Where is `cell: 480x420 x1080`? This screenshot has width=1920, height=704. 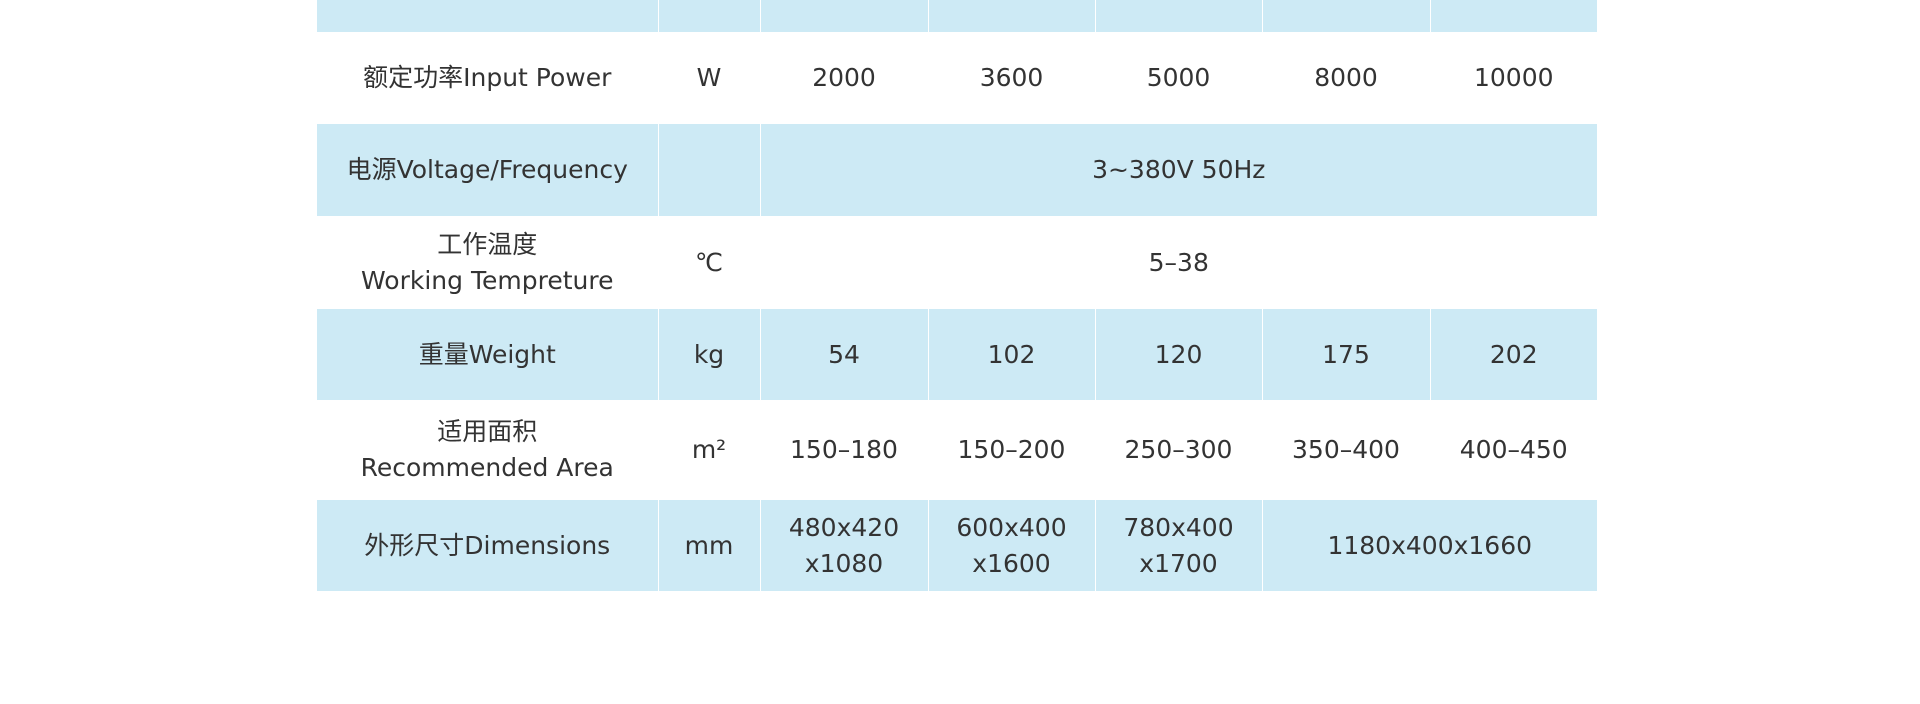 cell: 480x420 x1080 is located at coordinates (843, 545).